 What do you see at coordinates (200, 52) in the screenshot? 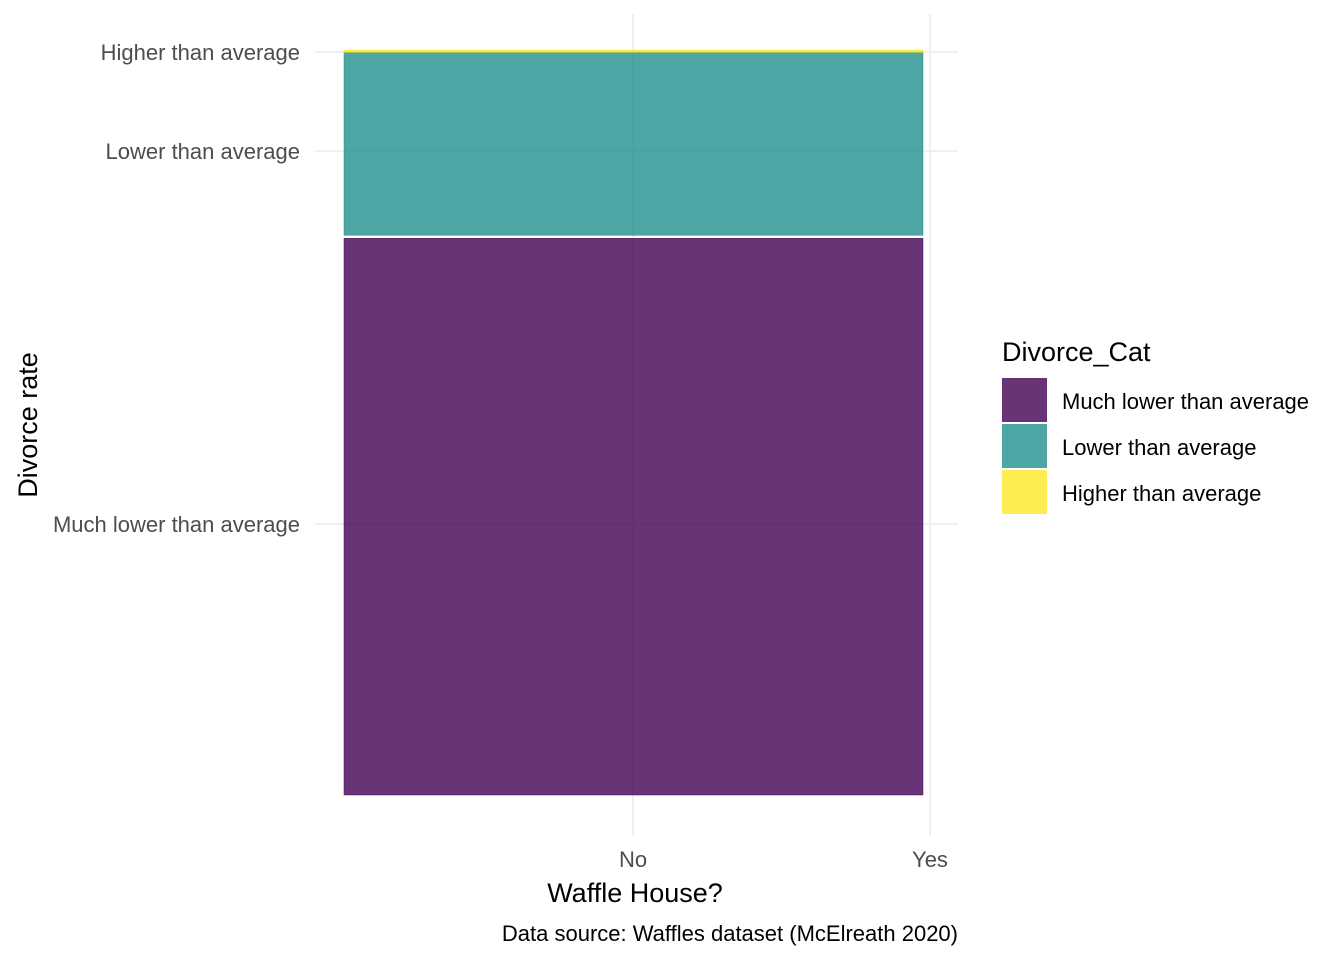
I see `y-tick-label: Higher than average` at bounding box center [200, 52].